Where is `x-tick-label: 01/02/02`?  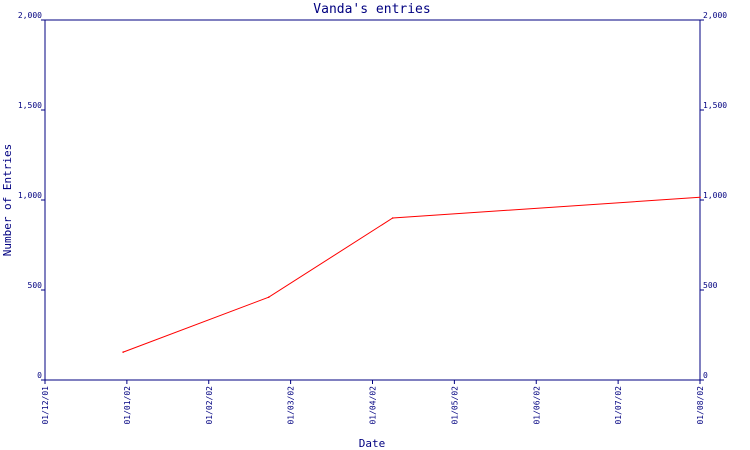 x-tick-label: 01/02/02 is located at coordinates (209, 405).